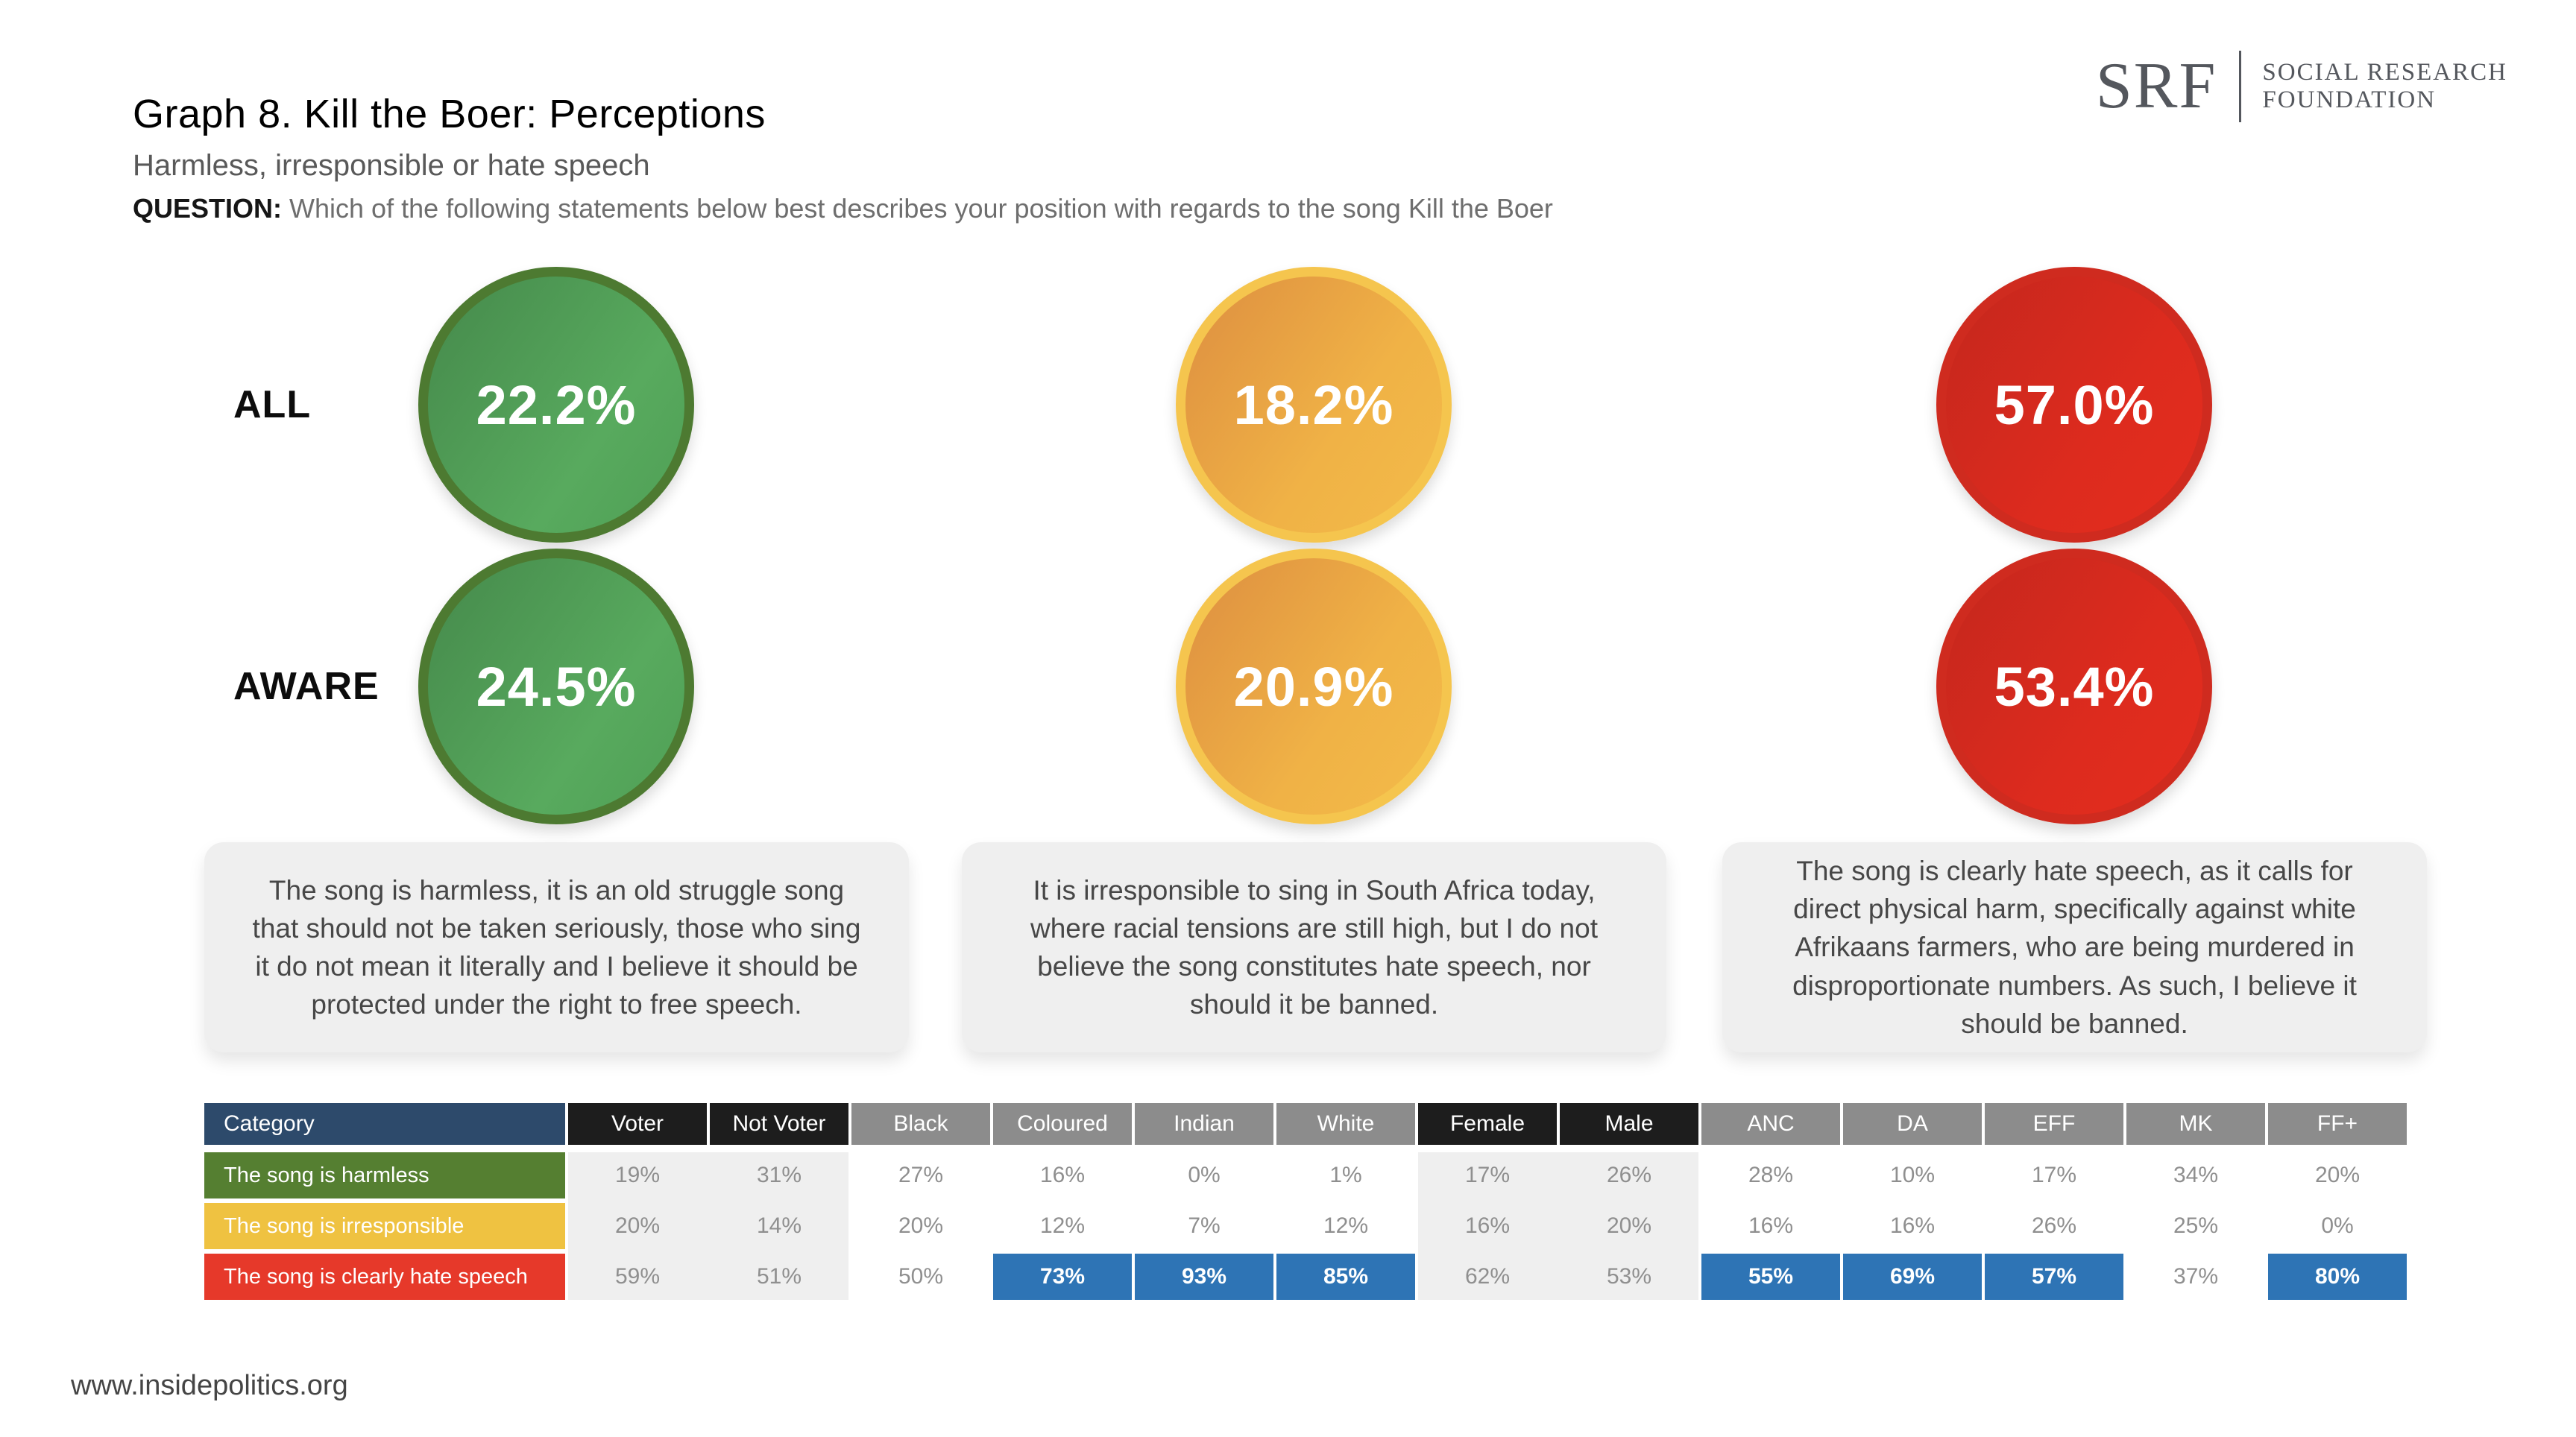 Image resolution: width=2576 pixels, height=1437 pixels. I want to click on table-cell: 27%, so click(921, 1175).